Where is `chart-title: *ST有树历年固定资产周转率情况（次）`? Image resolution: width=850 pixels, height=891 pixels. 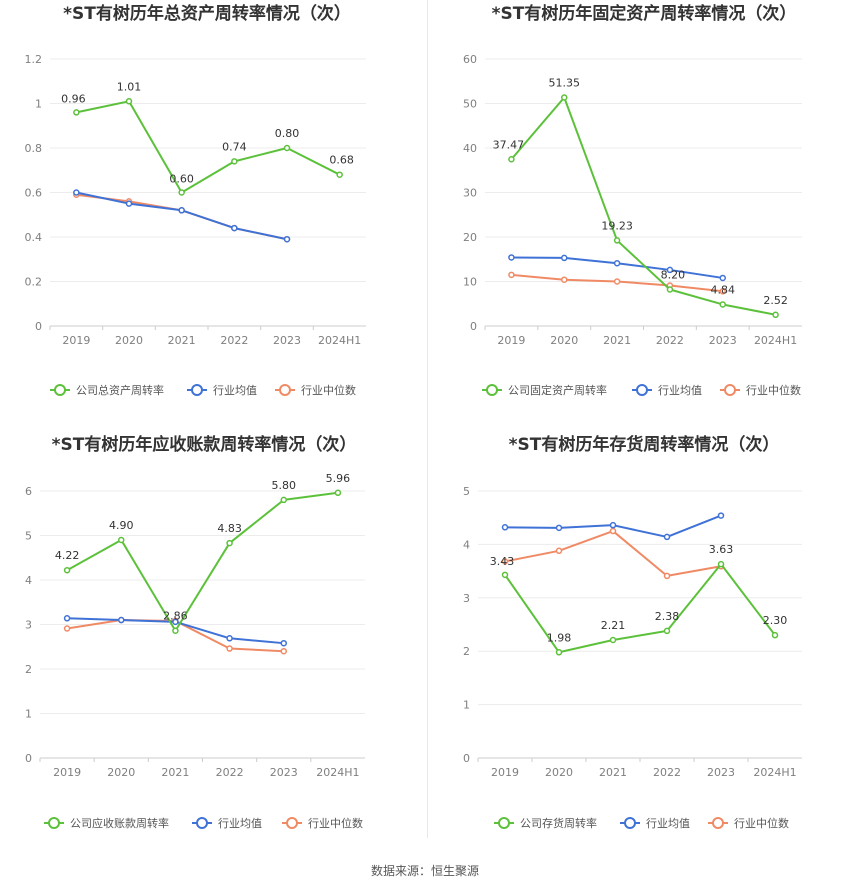
chart-title: *ST有树历年固定资产周转率情况（次） is located at coordinates (644, 13).